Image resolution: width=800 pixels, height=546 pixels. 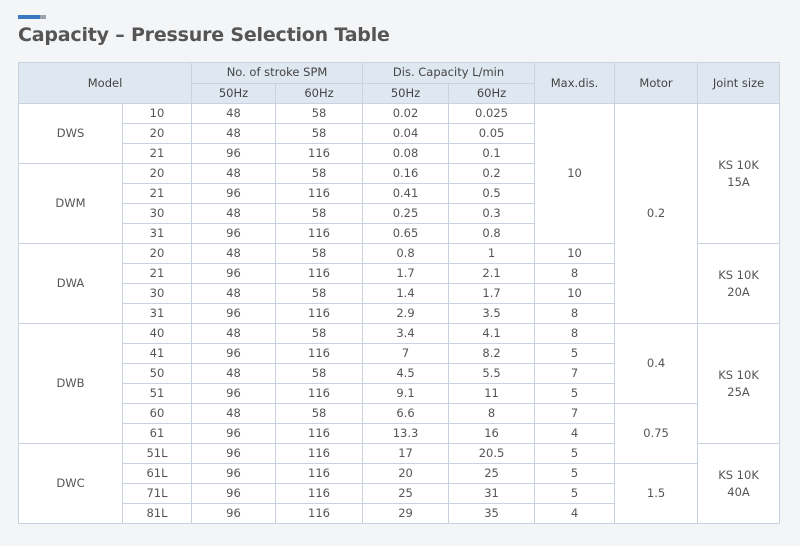 What do you see at coordinates (738, 291) in the screenshot?
I see `joint-line: 20A` at bounding box center [738, 291].